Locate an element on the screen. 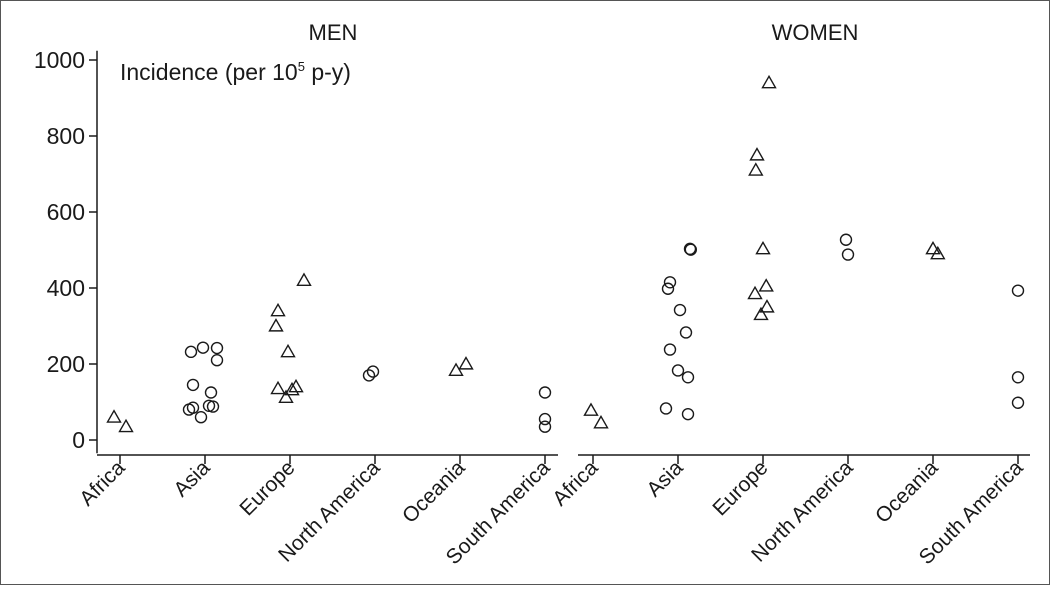  panel-title: WOMEN is located at coordinates (815, 32).